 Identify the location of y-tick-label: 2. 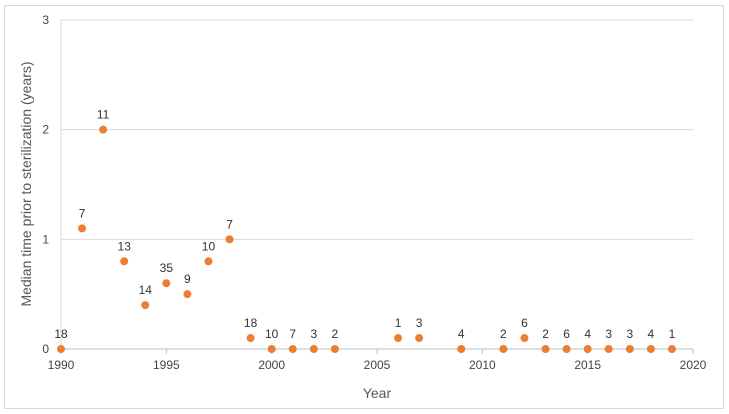
(45, 130).